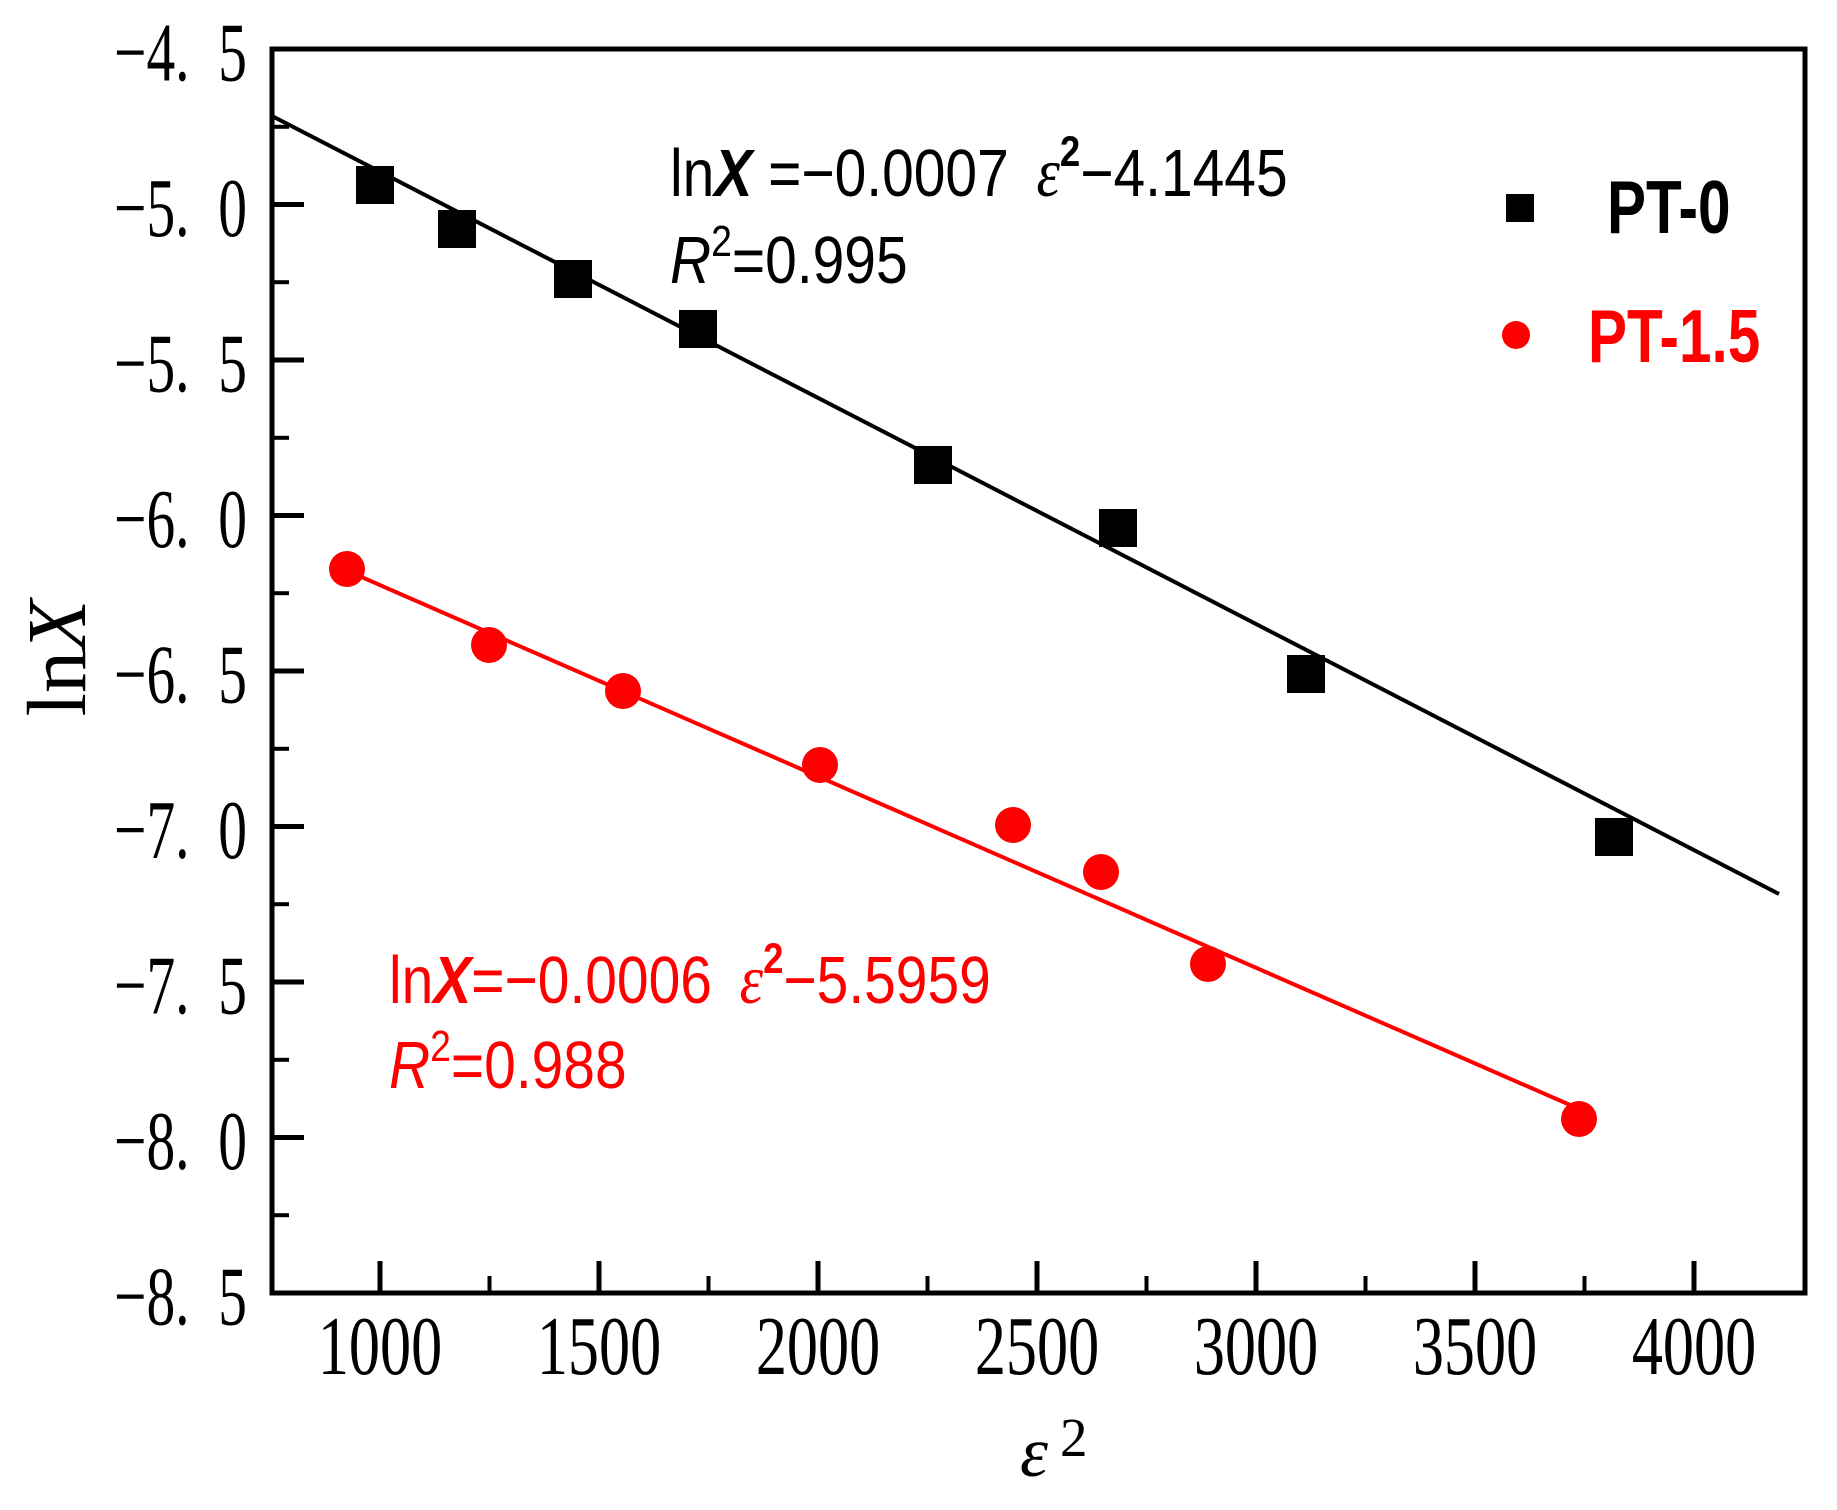 This screenshot has width=1837, height=1510. What do you see at coordinates (380, 1345) in the screenshot?
I see `svg-text: 1000` at bounding box center [380, 1345].